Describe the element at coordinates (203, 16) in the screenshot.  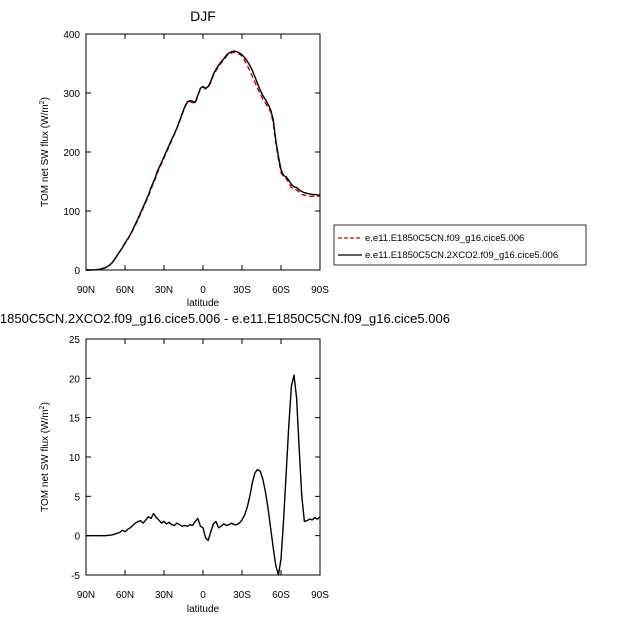
I see `top-title: DJF` at that location.